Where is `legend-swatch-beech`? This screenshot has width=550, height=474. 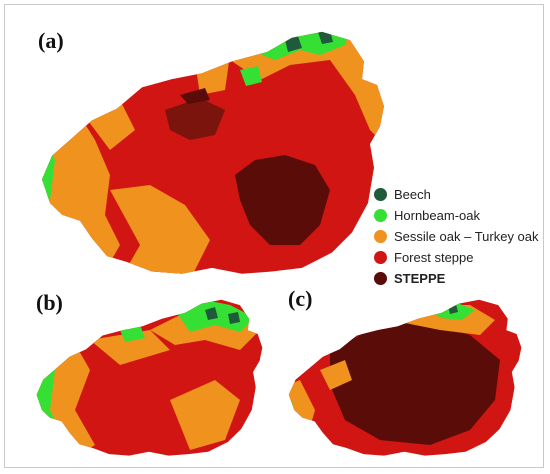
legend-swatch-beech is located at coordinates (380, 194).